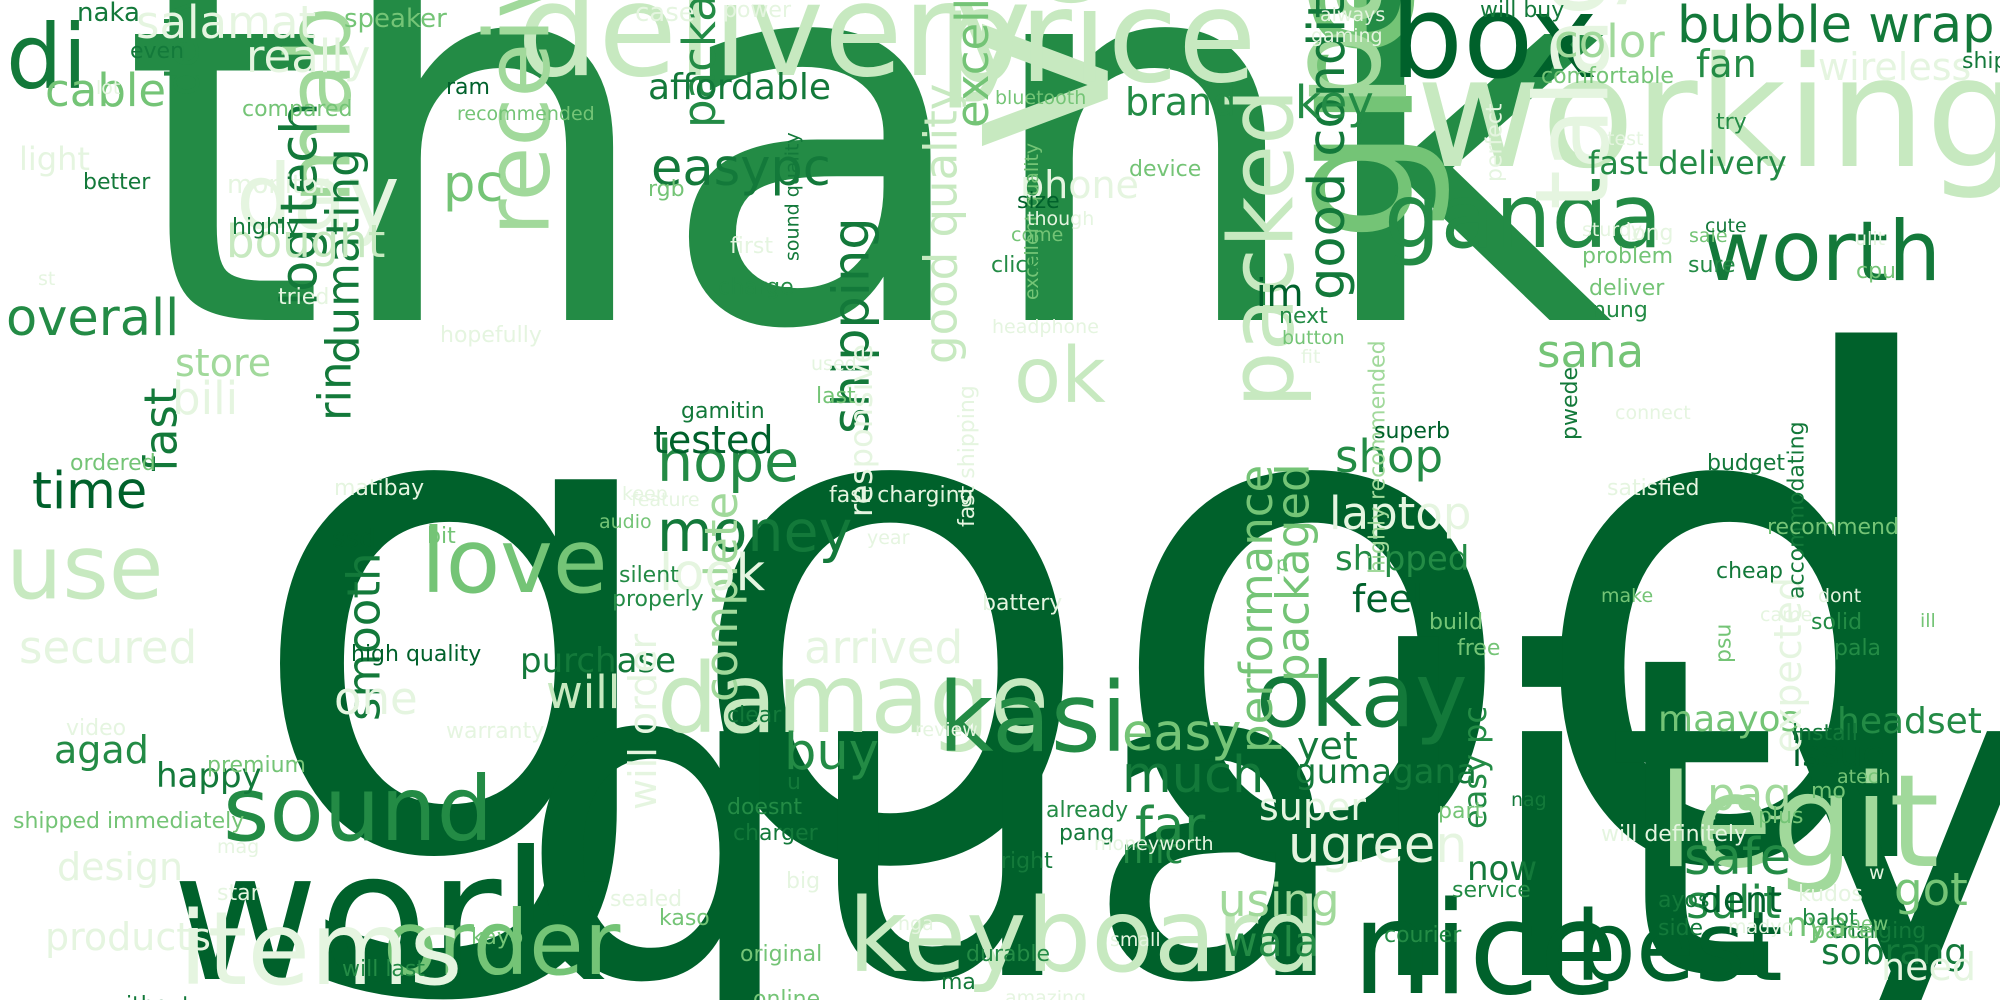 This screenshot has height=1000, width=2000. What do you see at coordinates (1858, 648) in the screenshot?
I see `word-pala: pala` at bounding box center [1858, 648].